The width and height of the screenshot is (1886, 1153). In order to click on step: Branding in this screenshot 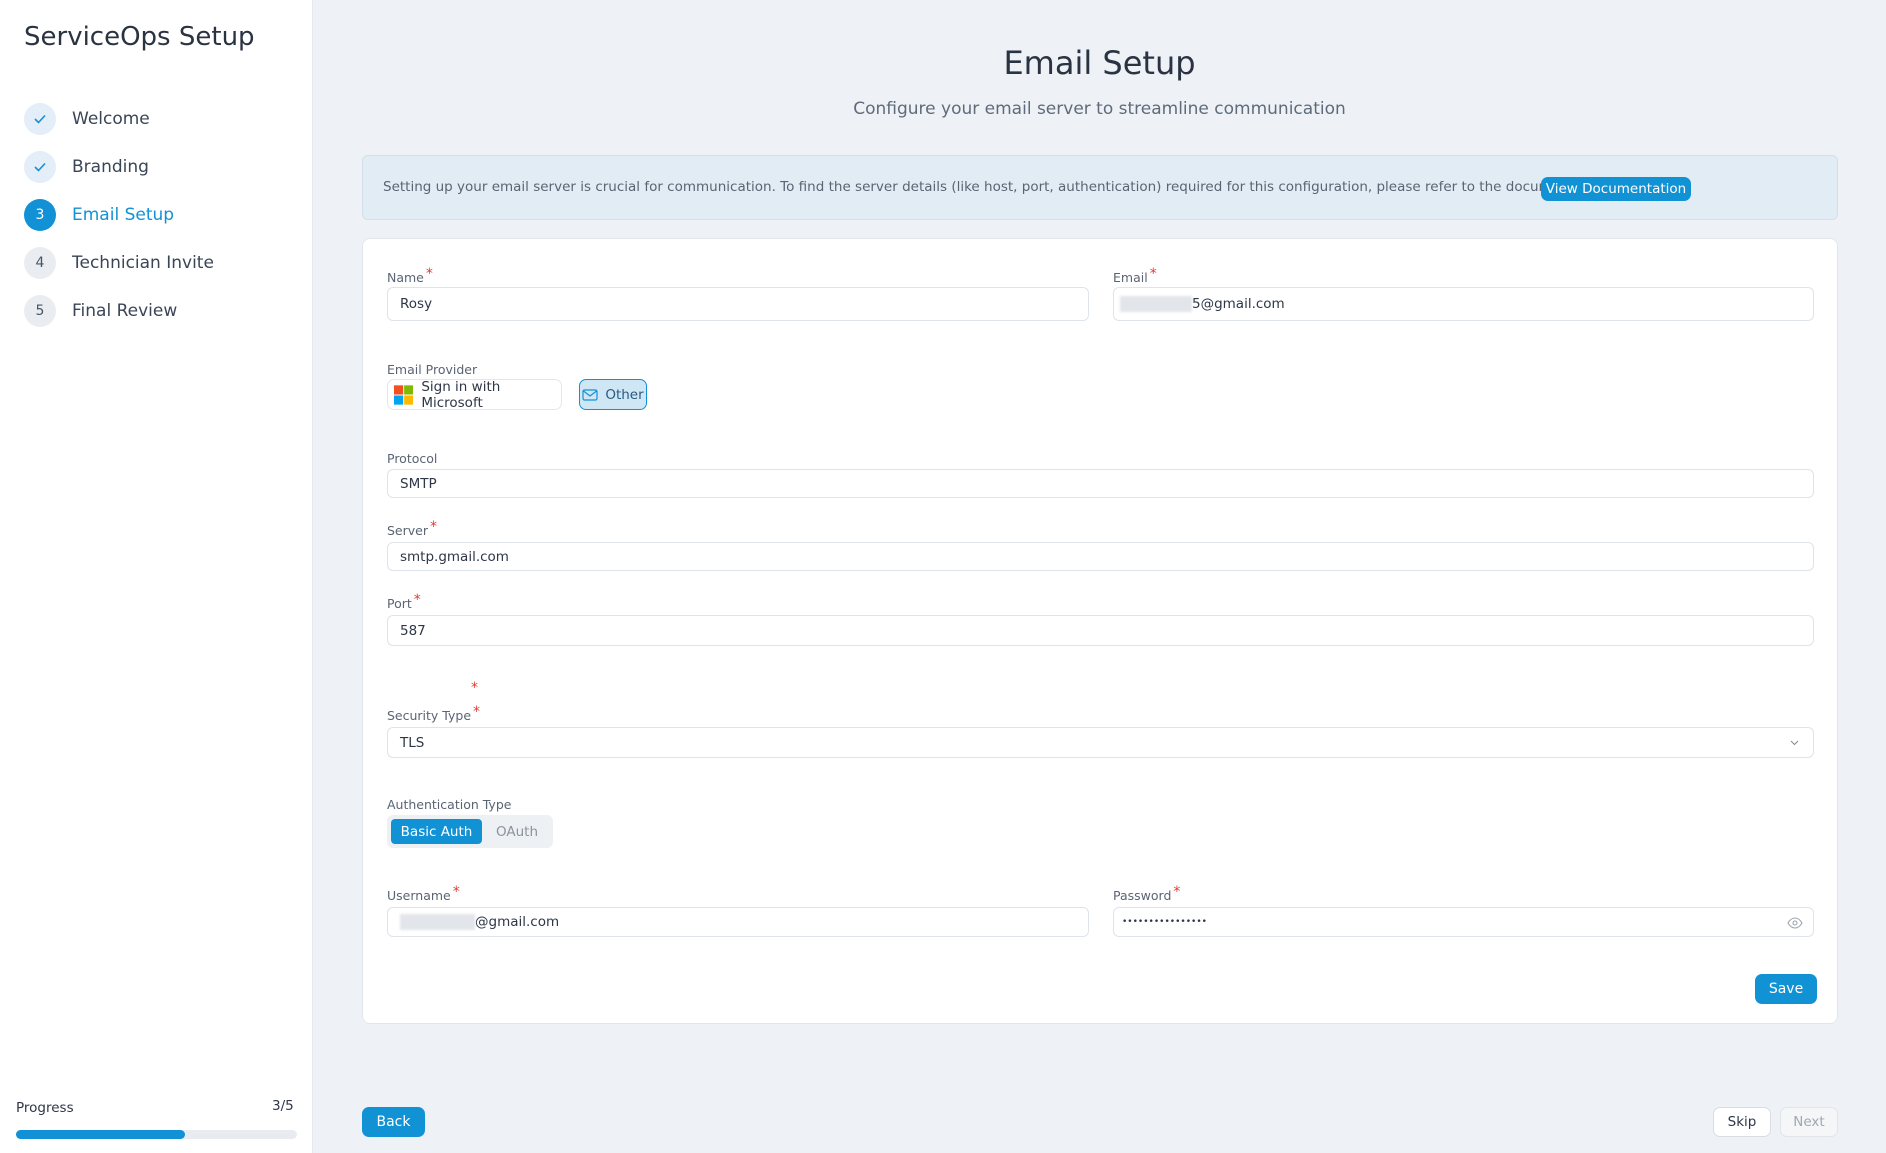, I will do `click(86, 167)`.